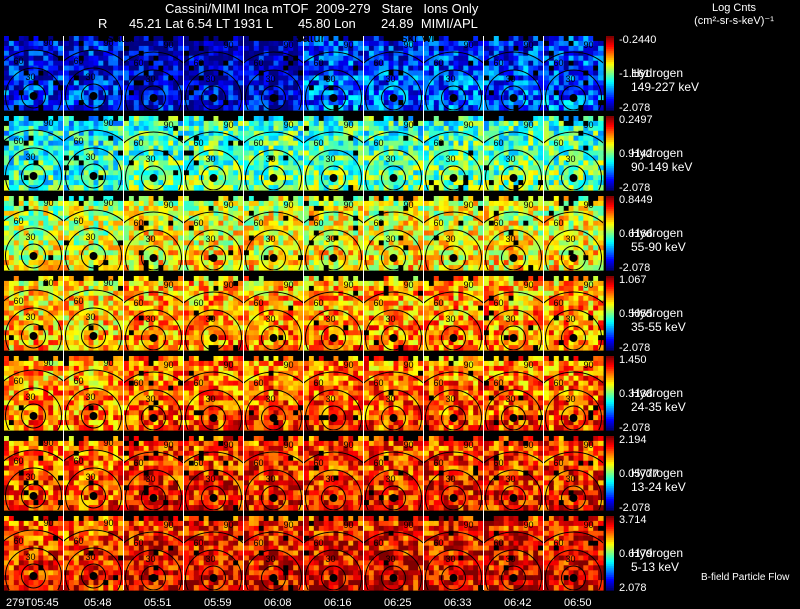  I want to click on energy-range-label: 13-24 keV, so click(658, 487).